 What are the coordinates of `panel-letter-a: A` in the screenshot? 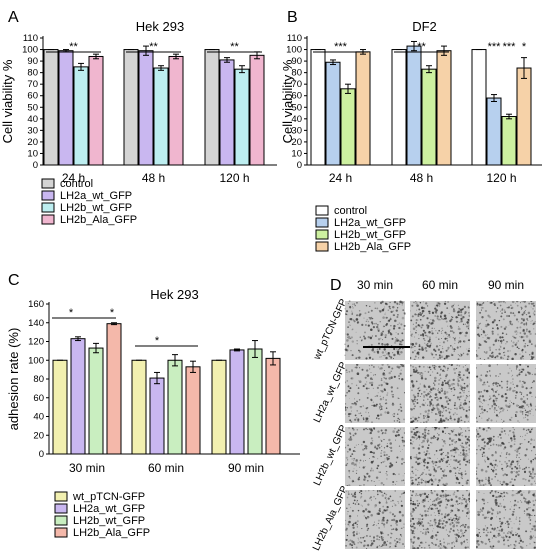 It's located at (13, 17).